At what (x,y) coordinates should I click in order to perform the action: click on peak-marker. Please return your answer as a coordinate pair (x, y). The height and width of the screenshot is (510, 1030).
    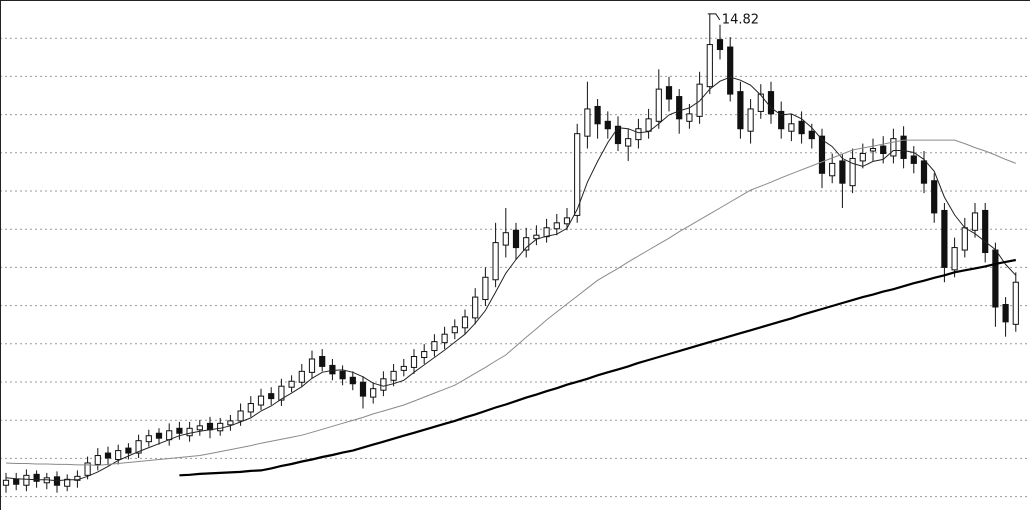
    Looking at the image, I should click on (714, 17).